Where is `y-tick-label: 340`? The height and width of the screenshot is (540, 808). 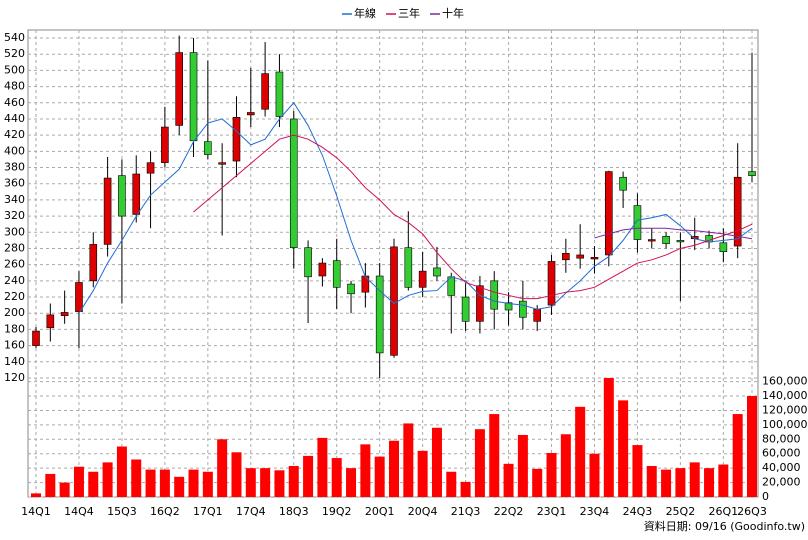
y-tick-label: 340 is located at coordinates (14, 199).